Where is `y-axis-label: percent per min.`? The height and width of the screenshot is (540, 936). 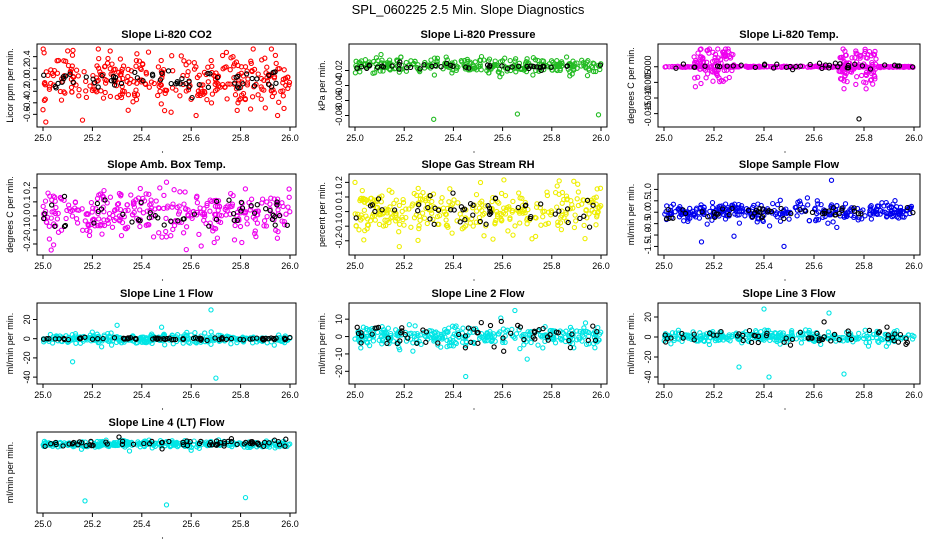
y-axis-label: percent per min. is located at coordinates (322, 214).